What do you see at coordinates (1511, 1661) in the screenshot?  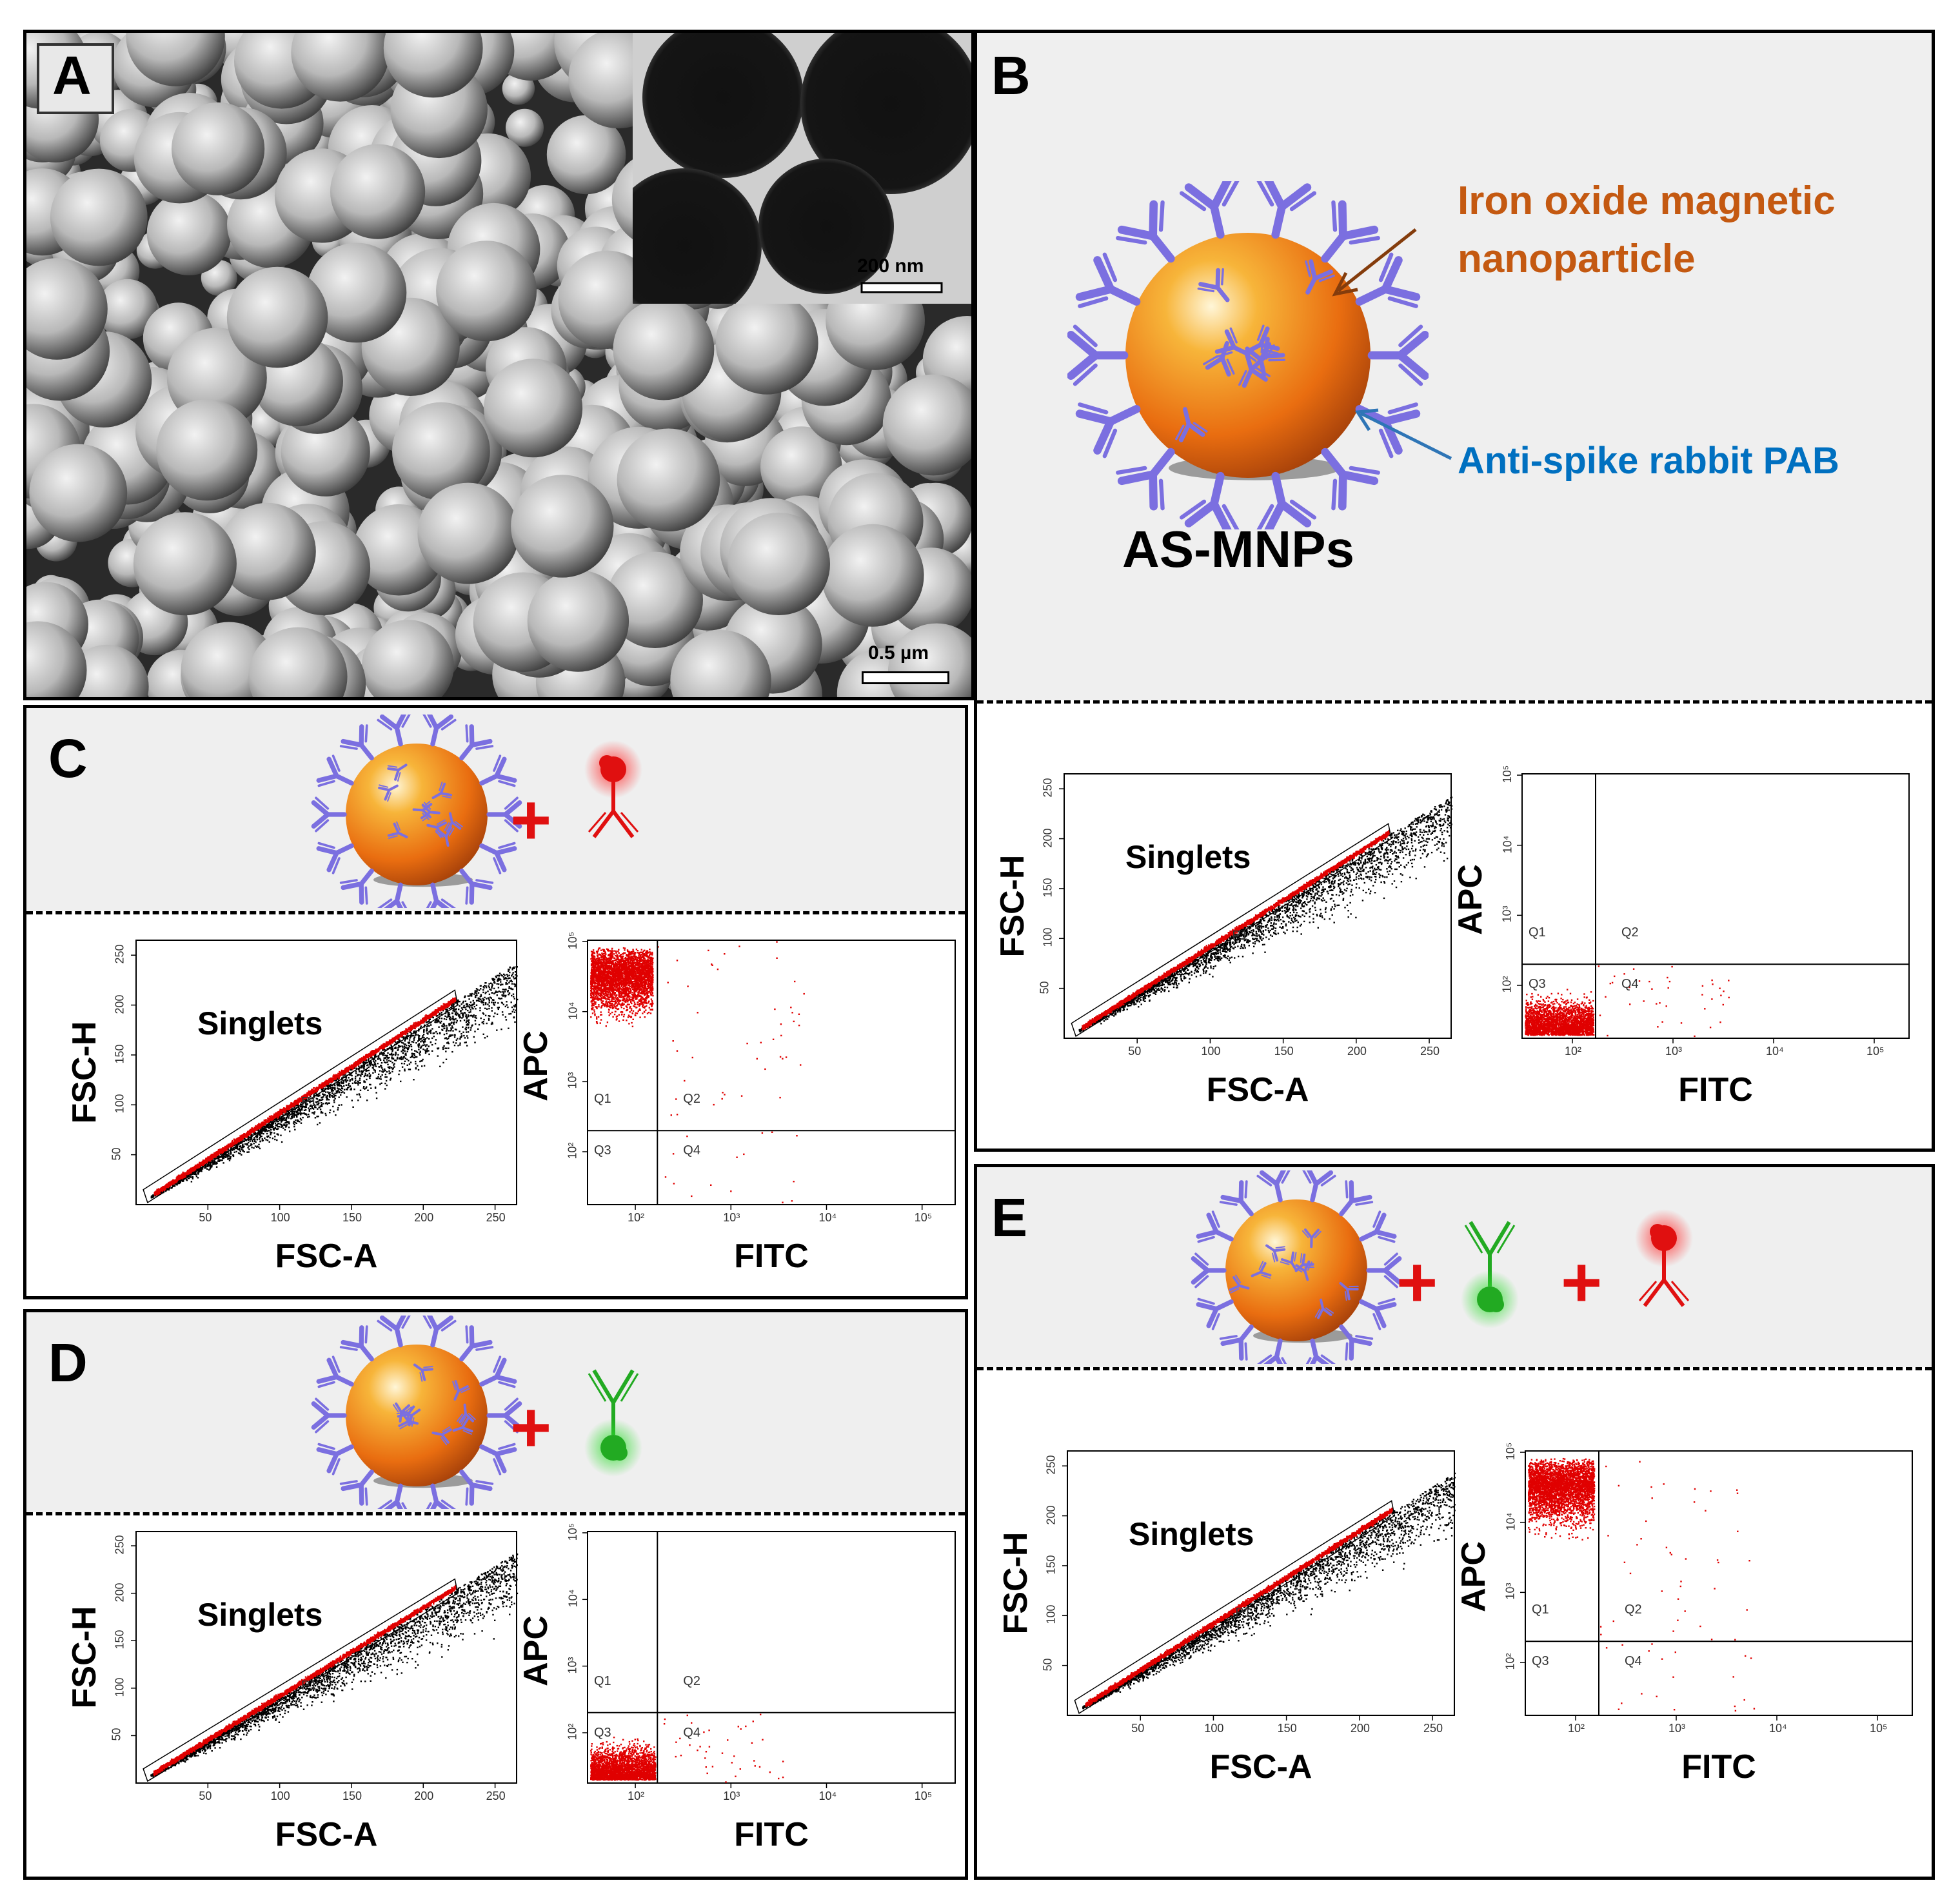 I see `y-tick-label: 10²` at bounding box center [1511, 1661].